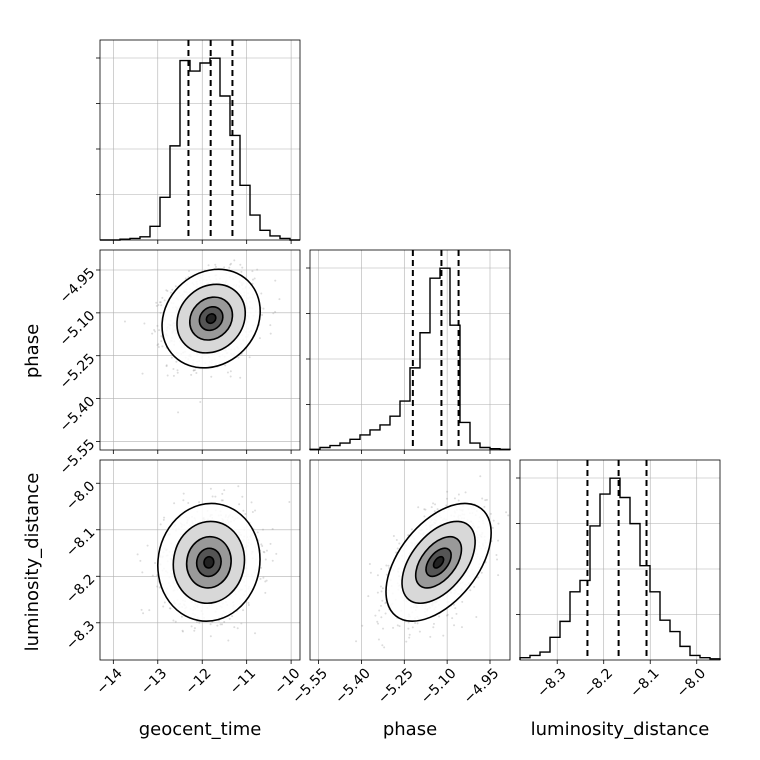 The width and height of the screenshot is (760, 760). I want to click on histogram-luminosity-distance, so click(620, 568).